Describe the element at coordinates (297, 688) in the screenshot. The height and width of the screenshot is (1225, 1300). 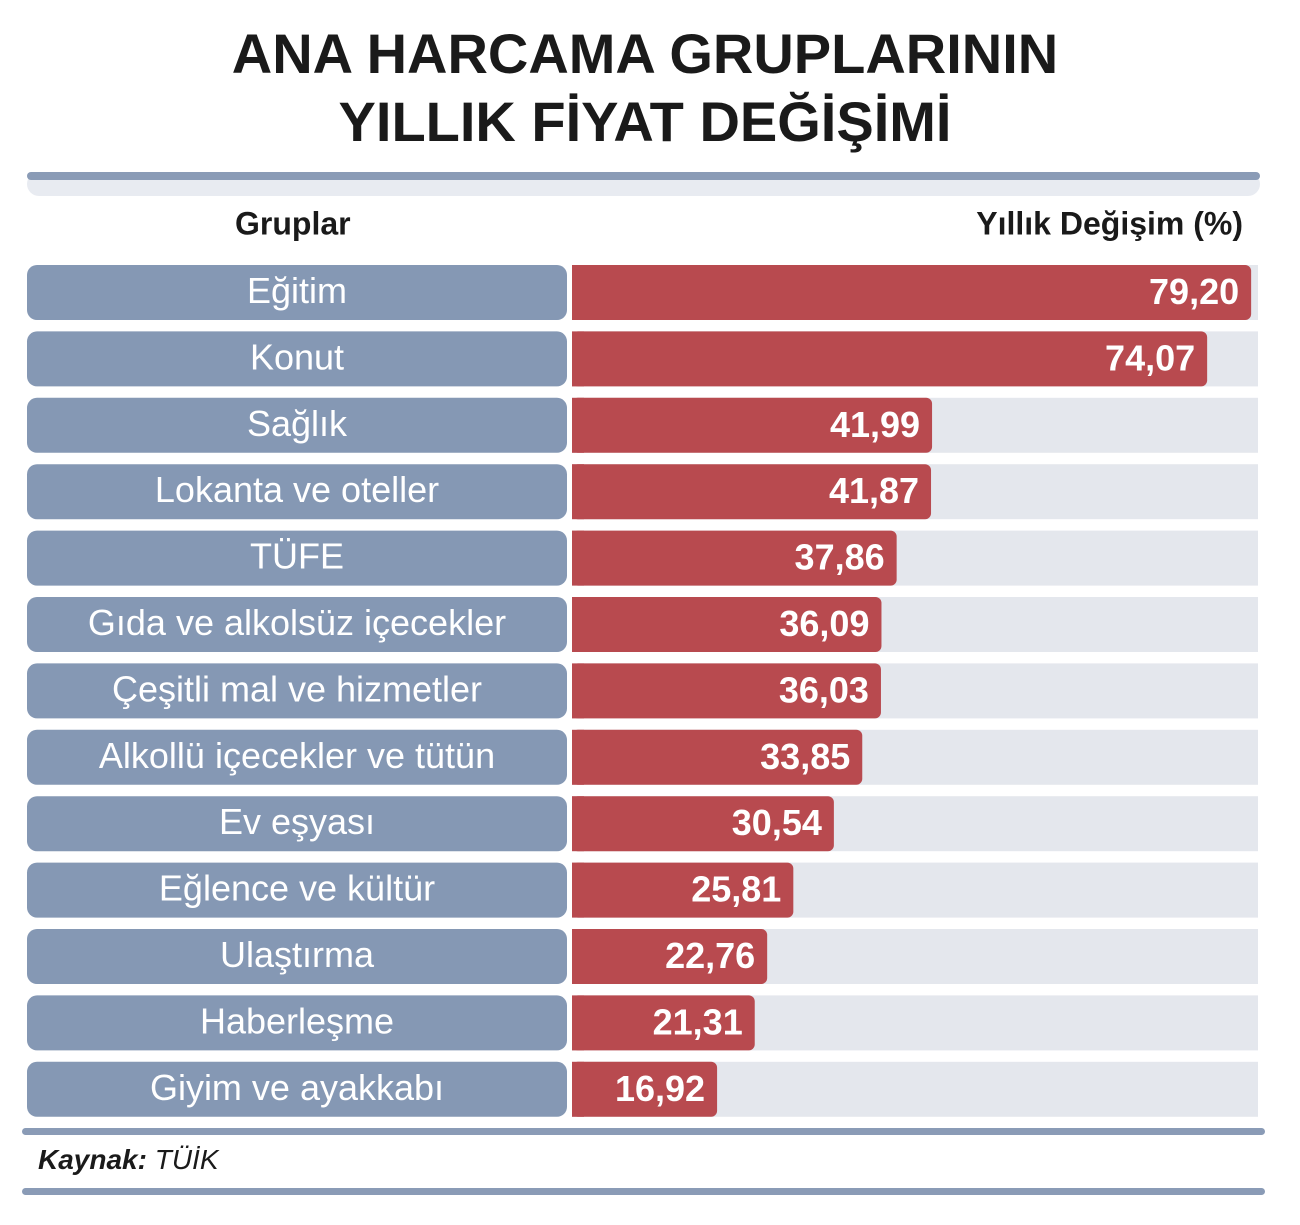
I see `category-label: Çeşitli mal ve hizmetler` at that location.